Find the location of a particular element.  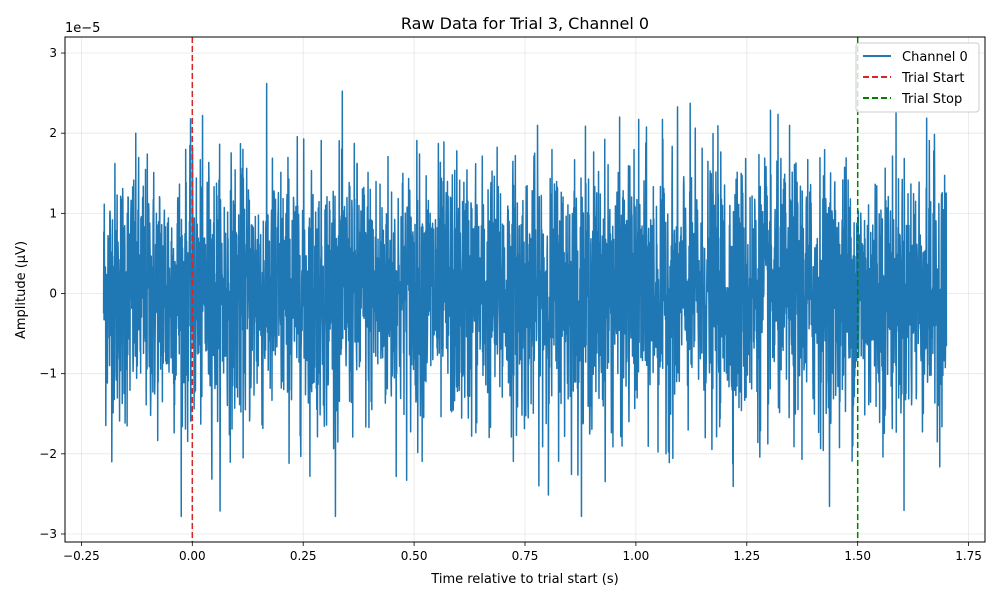

x-tick-label: 0.50 is located at coordinates (414, 556).